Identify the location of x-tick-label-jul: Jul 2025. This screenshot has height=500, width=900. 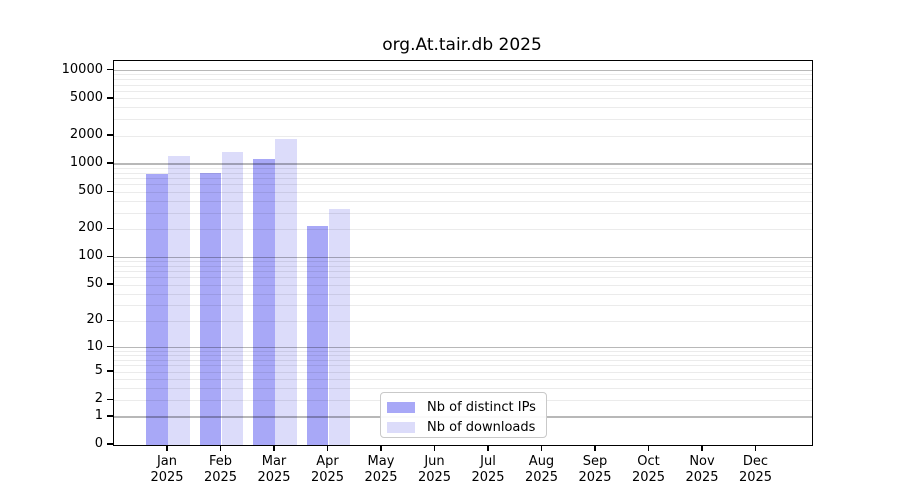
(488, 469).